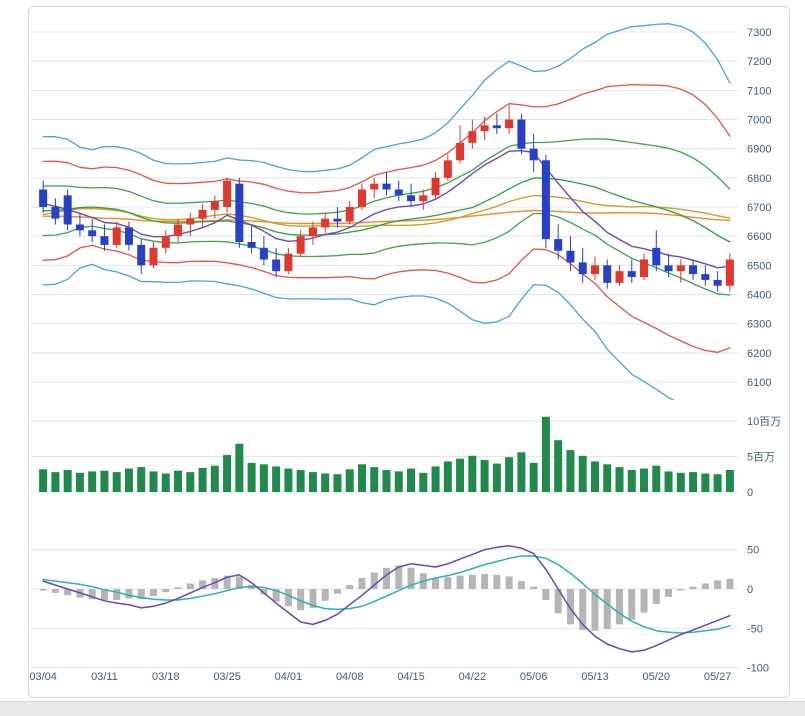 Image resolution: width=805 pixels, height=716 pixels. What do you see at coordinates (759, 296) in the screenshot?
I see `price-axis-label: 6400` at bounding box center [759, 296].